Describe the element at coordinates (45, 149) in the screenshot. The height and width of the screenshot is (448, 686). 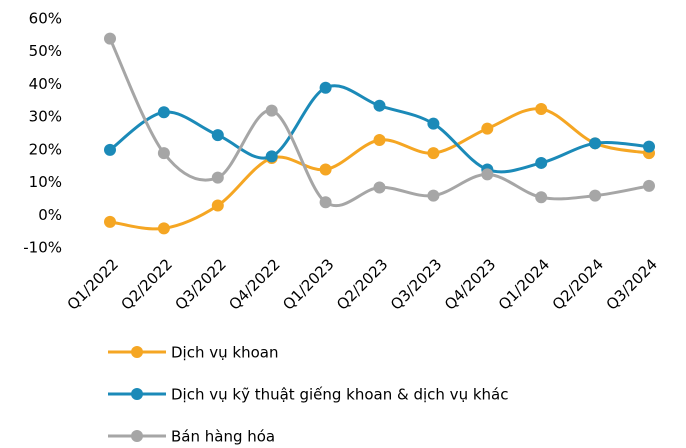
I see `y-tick-label: 20%` at that location.